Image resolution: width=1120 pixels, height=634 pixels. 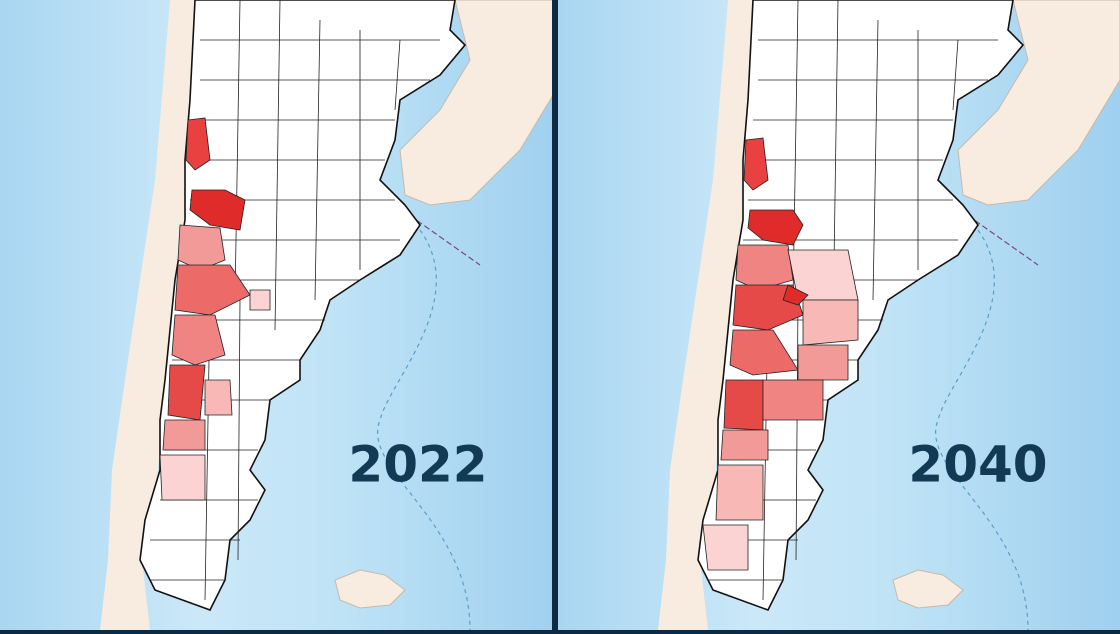 What do you see at coordinates (555, 315) in the screenshot?
I see `divider` at bounding box center [555, 315].